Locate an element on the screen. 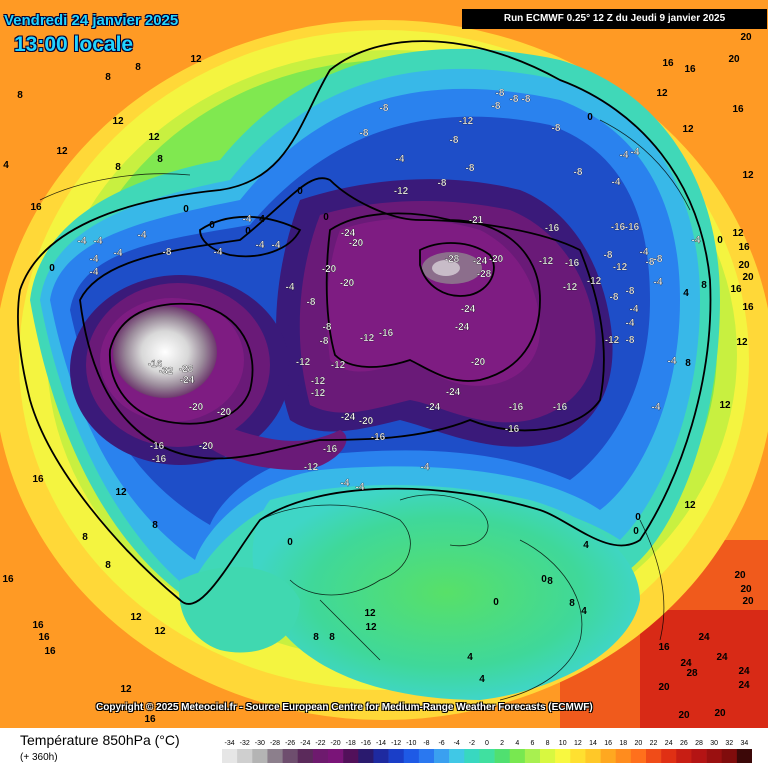 The image size is (768, 768). scale-tick-label: 18 is located at coordinates (623, 743).